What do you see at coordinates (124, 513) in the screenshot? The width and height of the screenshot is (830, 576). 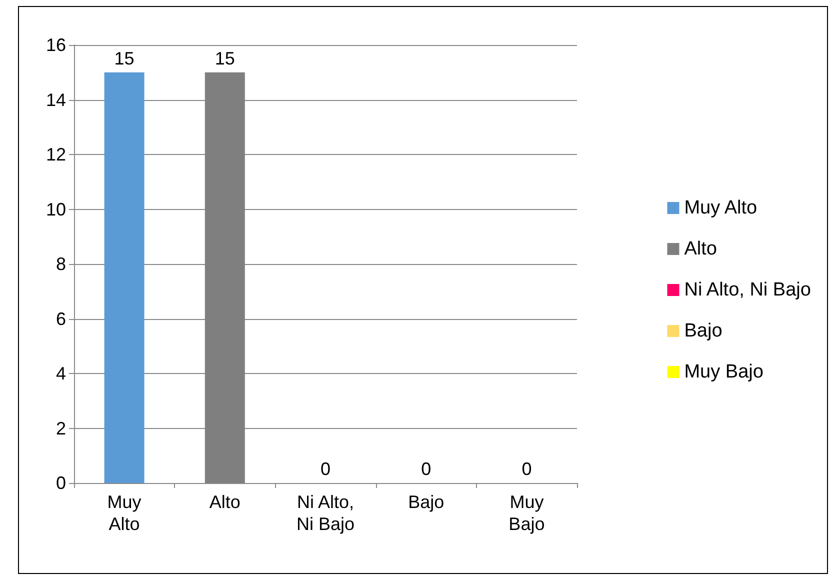 I see `x-tick-label: Muy Alto` at bounding box center [124, 513].